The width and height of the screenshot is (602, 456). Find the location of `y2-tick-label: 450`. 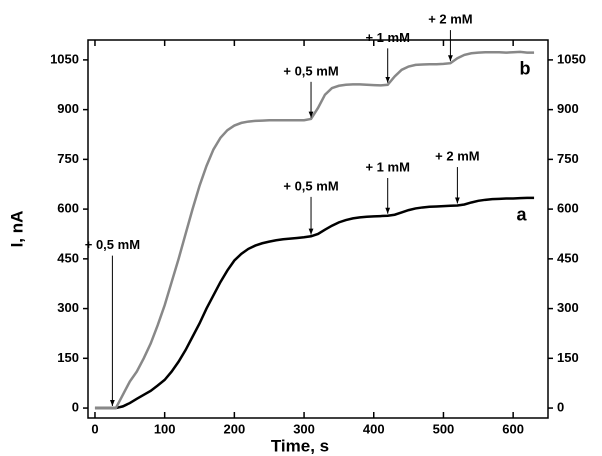

y2-tick-label: 450 is located at coordinates (568, 257).